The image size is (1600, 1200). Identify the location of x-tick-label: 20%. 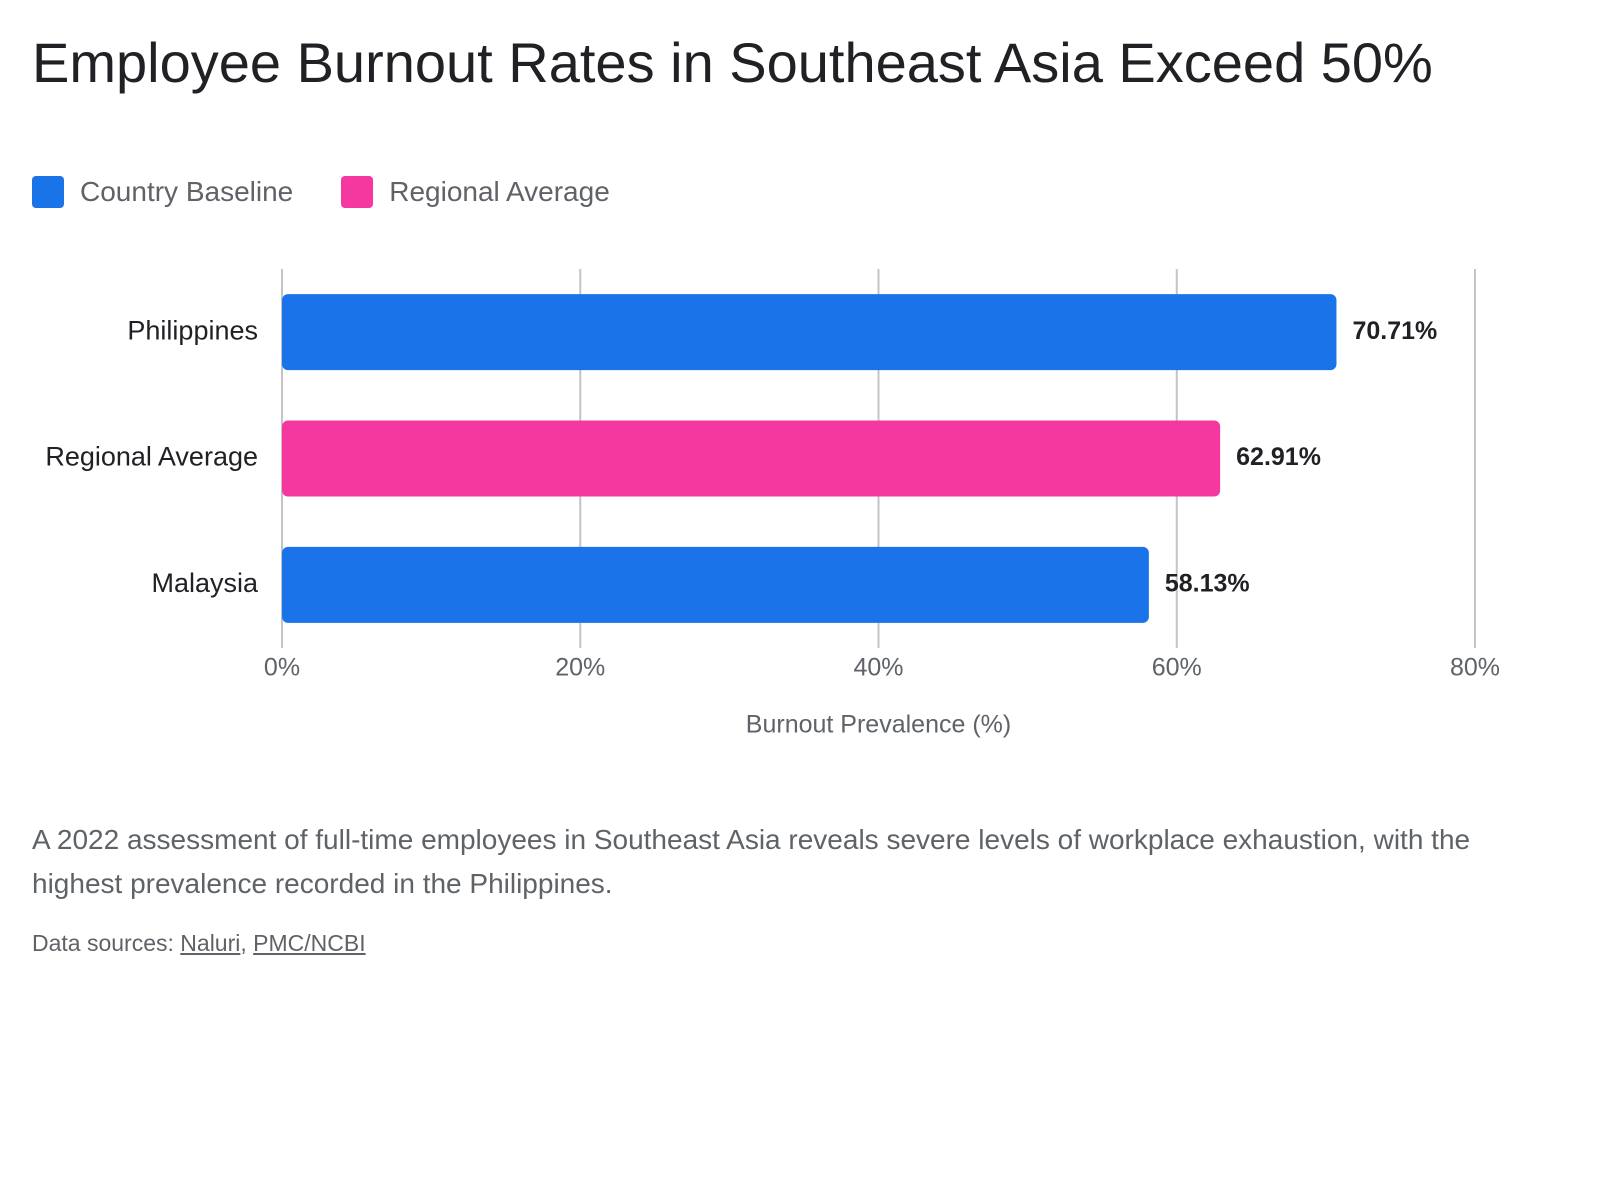
(580, 668).